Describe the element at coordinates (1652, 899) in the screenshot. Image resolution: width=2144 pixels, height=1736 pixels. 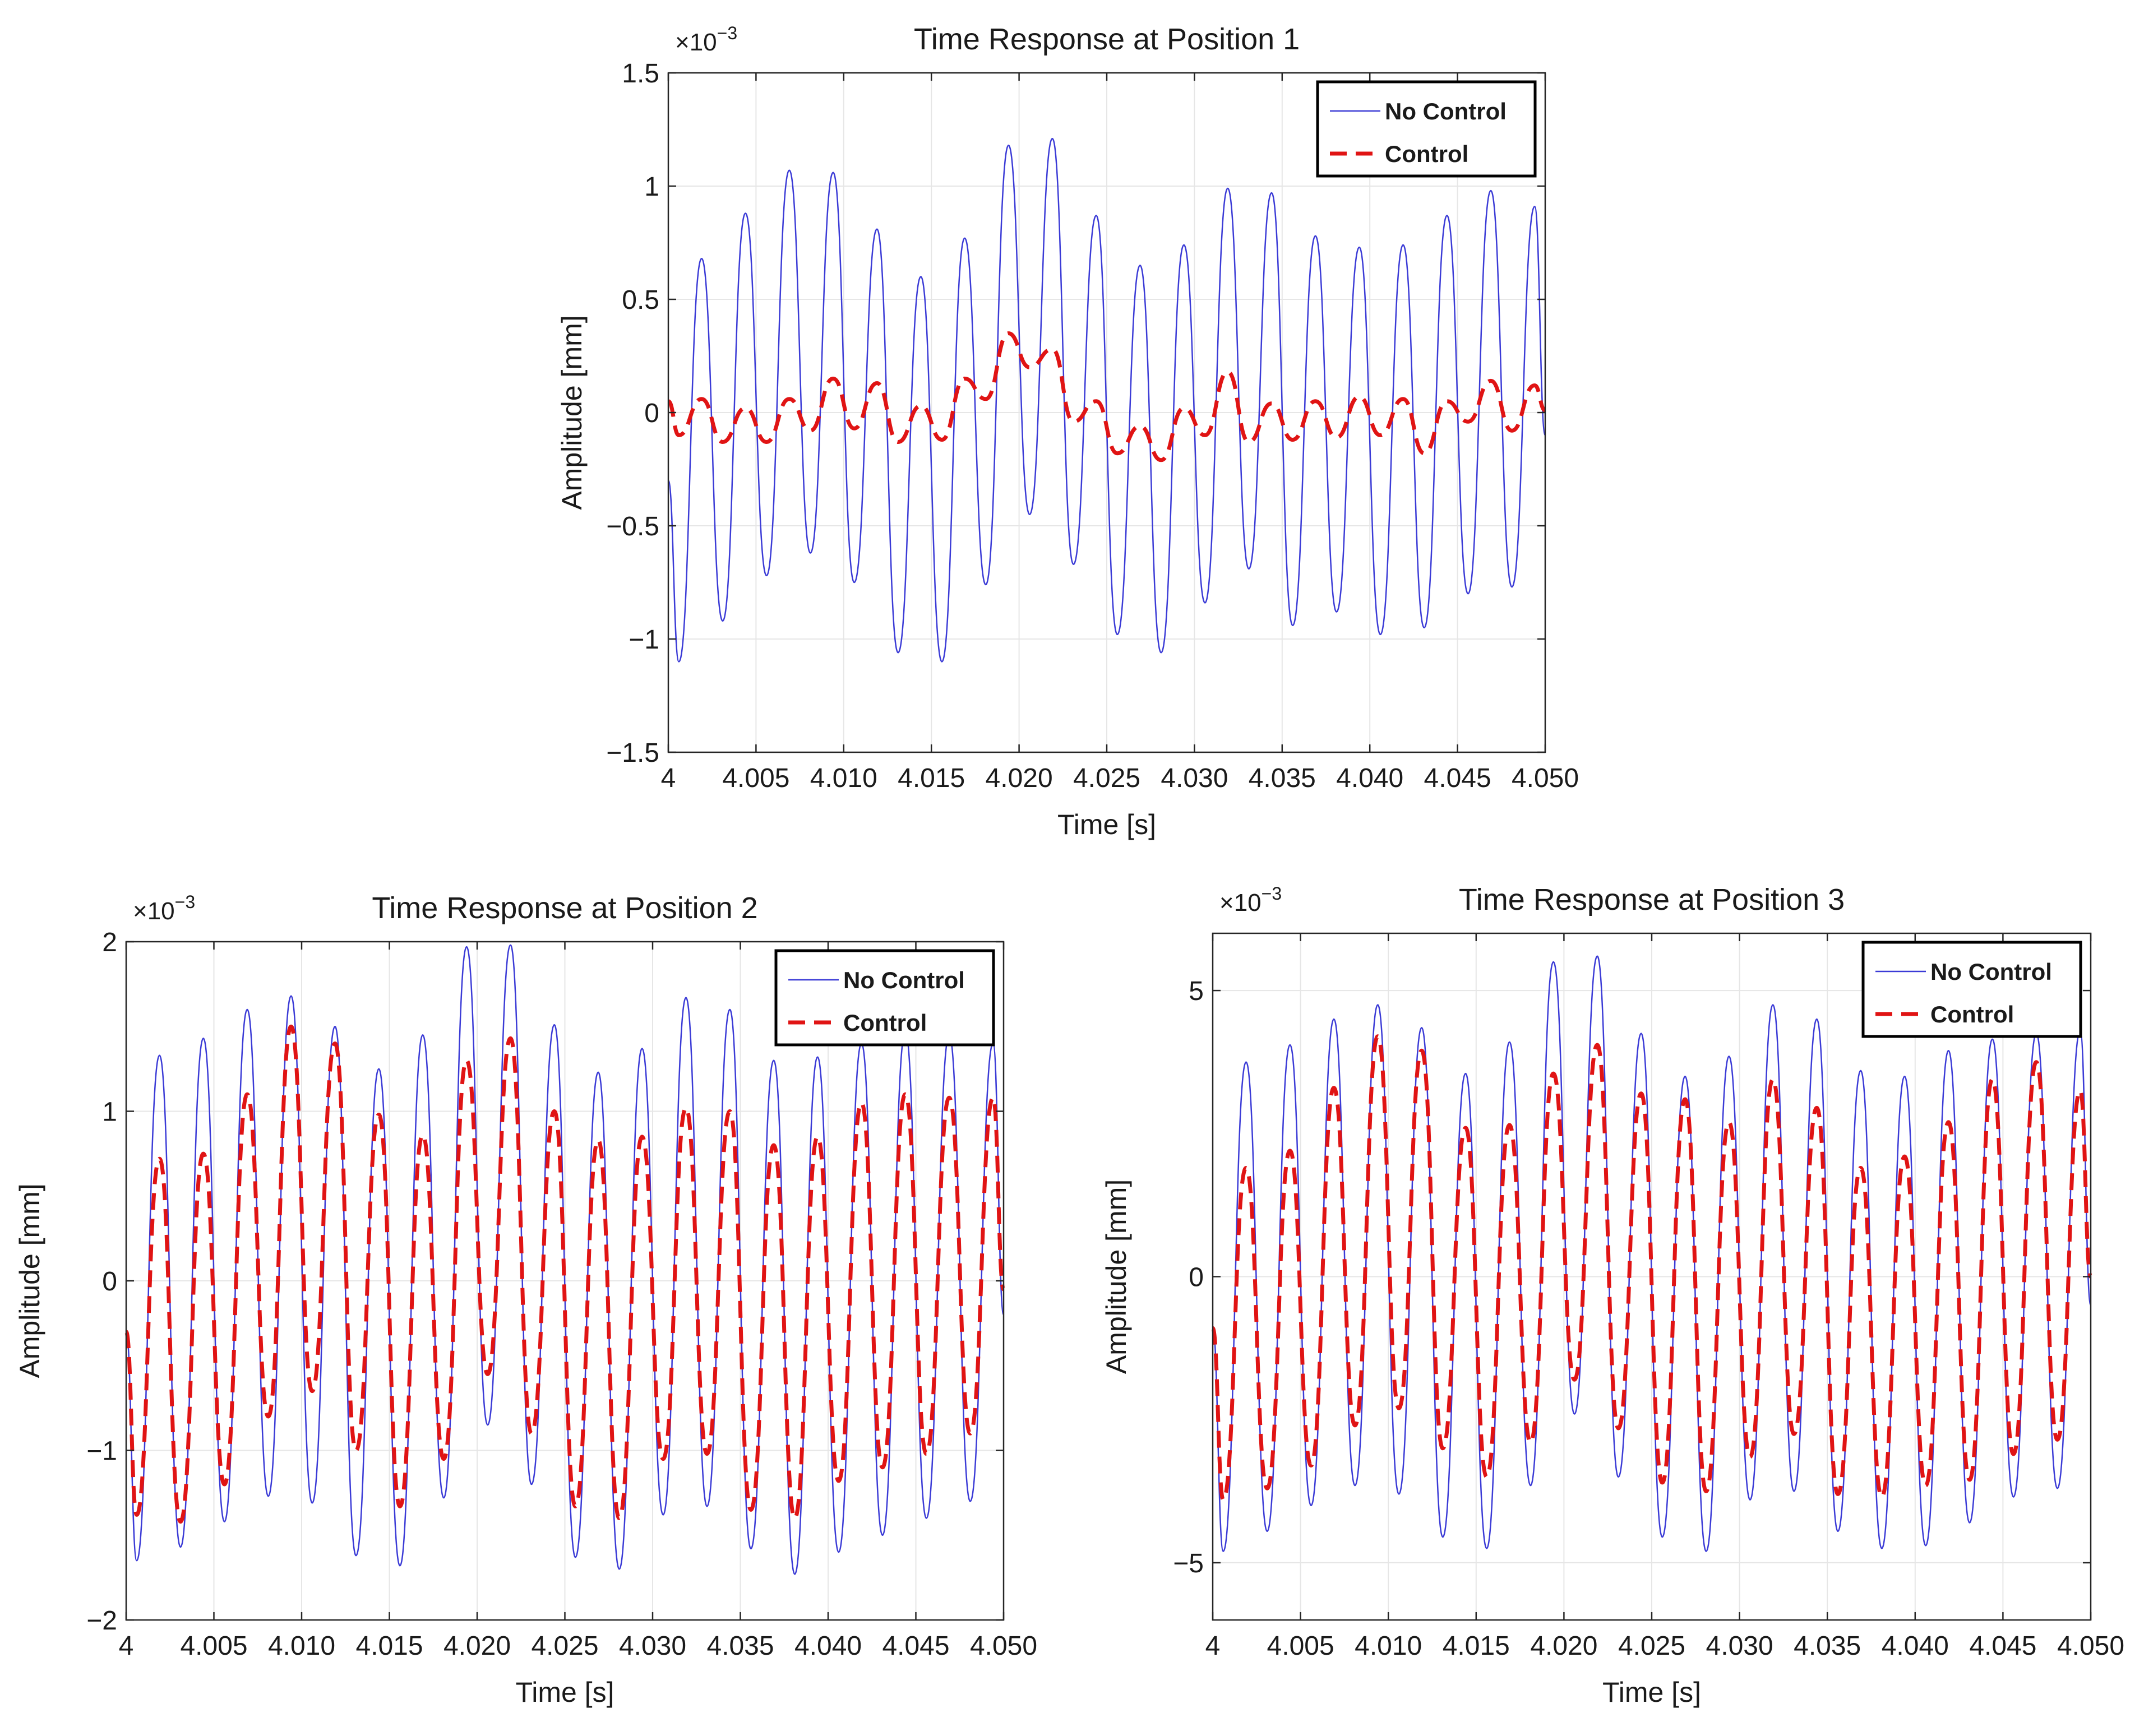
I see `chart-title: Time Response at Position 3` at that location.